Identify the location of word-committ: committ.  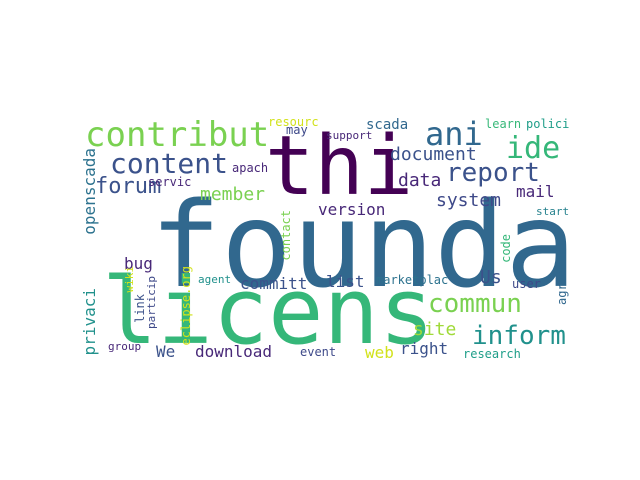
(274, 283).